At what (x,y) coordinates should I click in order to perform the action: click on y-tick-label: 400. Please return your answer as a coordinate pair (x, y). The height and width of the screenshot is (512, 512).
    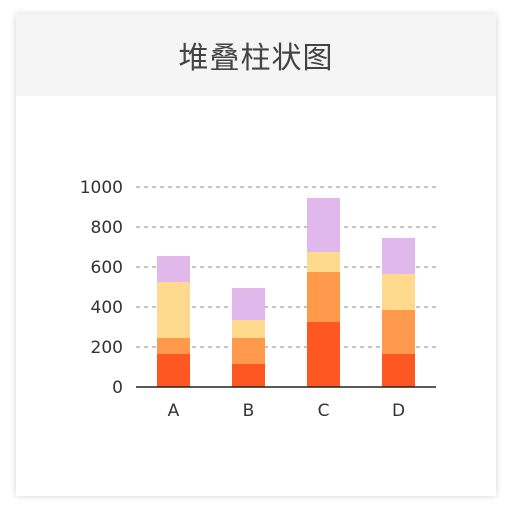
    Looking at the image, I should click on (107, 308).